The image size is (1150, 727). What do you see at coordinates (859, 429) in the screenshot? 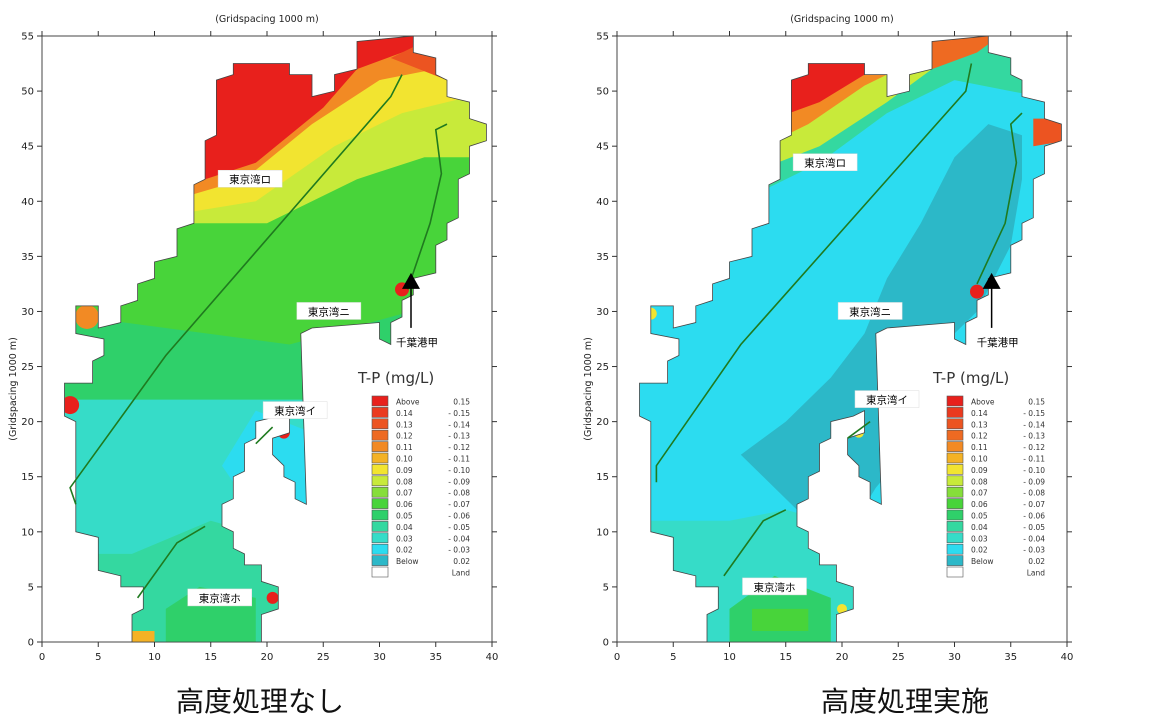
I see `transect-mid` at bounding box center [859, 429].